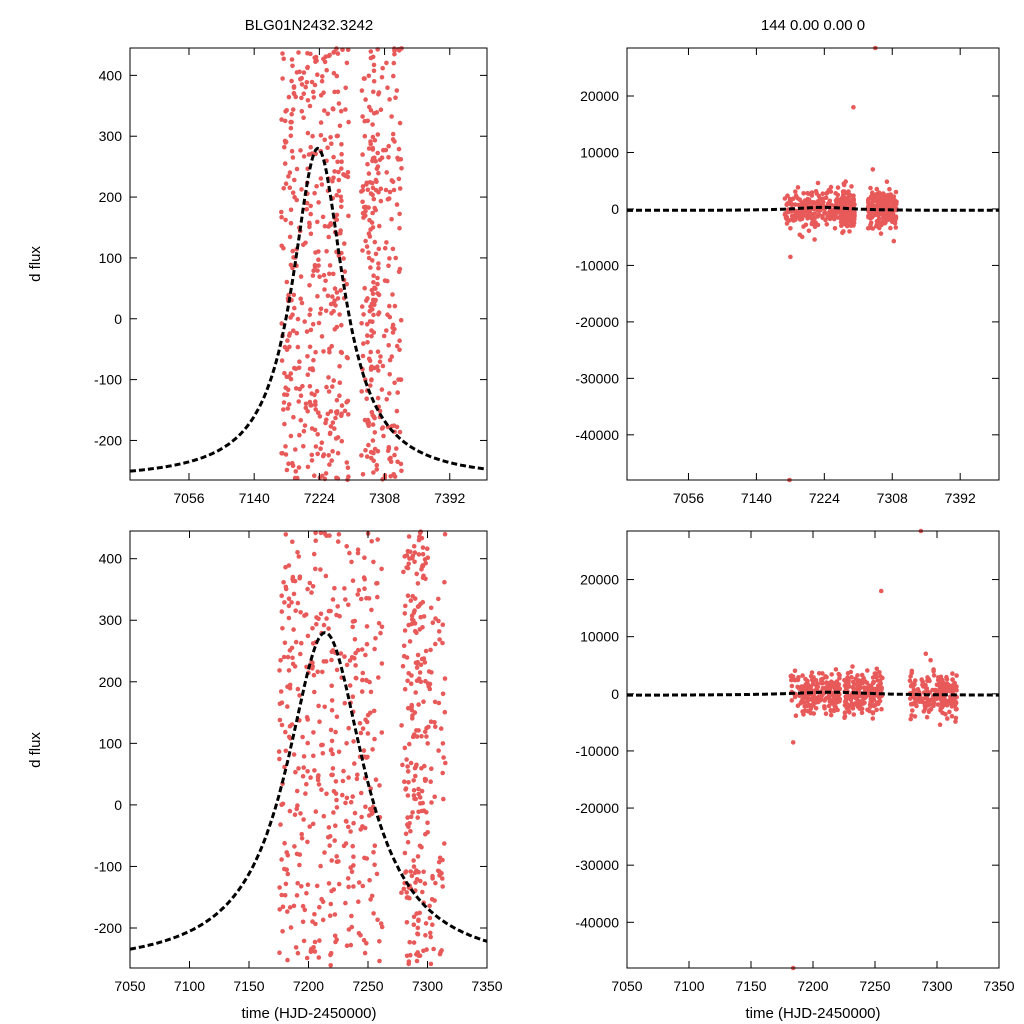 This screenshot has width=1024, height=1024. I want to click on x-tick-label: 7392, so click(449, 498).